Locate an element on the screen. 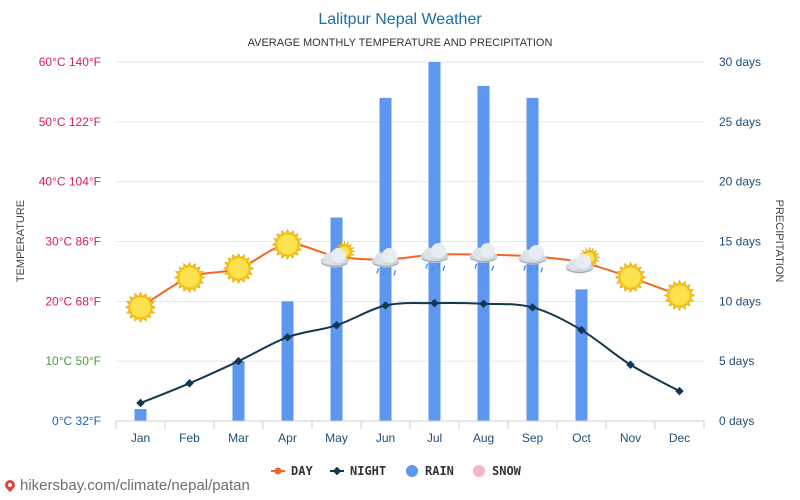 The height and width of the screenshot is (500, 800). location-pin-icon is located at coordinates (10, 484).